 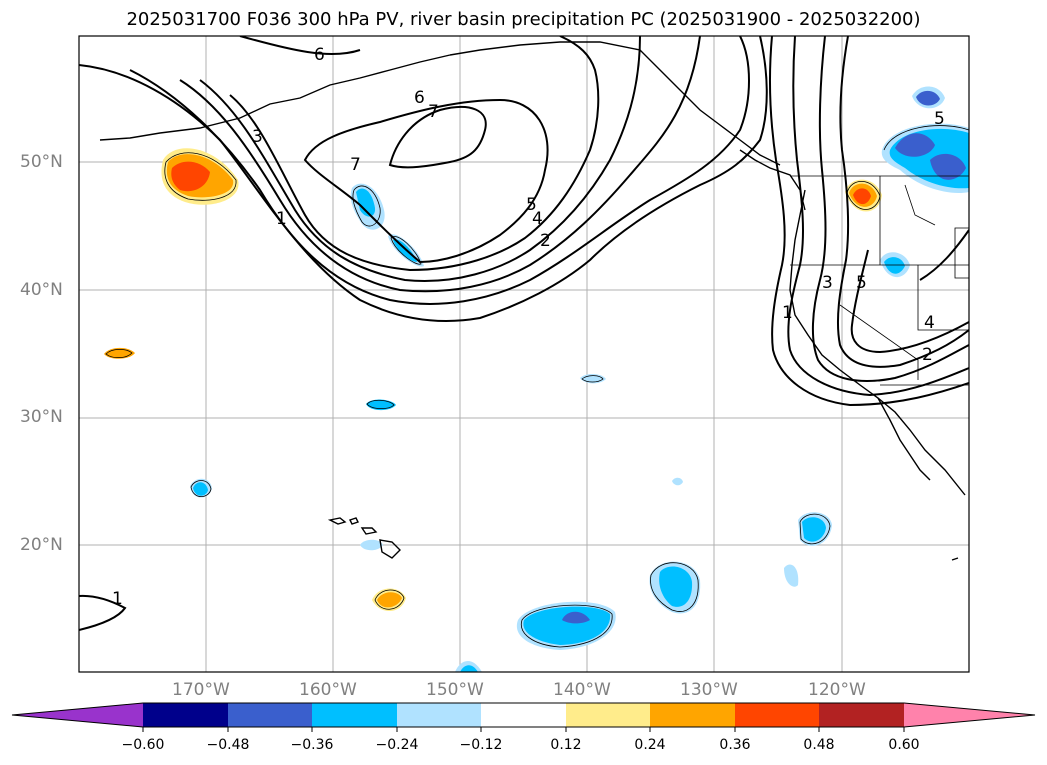 What do you see at coordinates (735, 745) in the screenshot?
I see `colorbar-tick-label: 0.36` at bounding box center [735, 745].